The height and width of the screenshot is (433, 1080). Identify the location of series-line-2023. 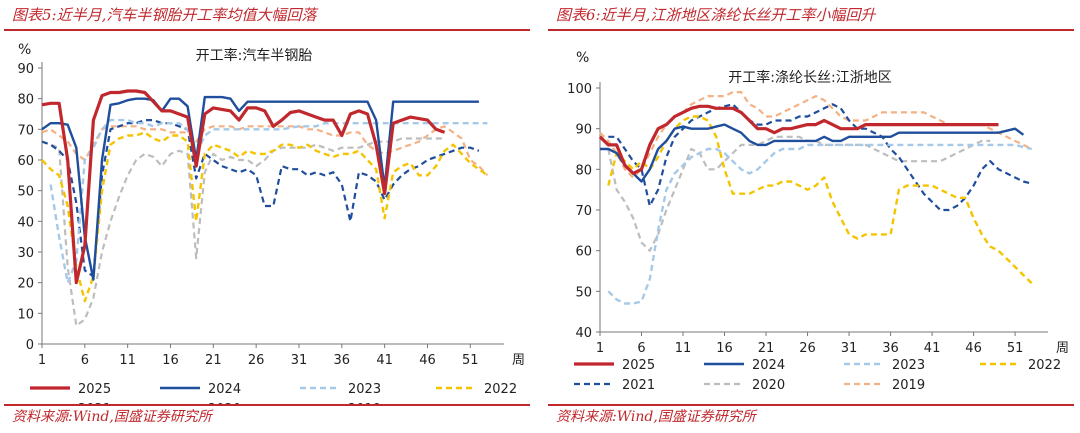
(819, 224).